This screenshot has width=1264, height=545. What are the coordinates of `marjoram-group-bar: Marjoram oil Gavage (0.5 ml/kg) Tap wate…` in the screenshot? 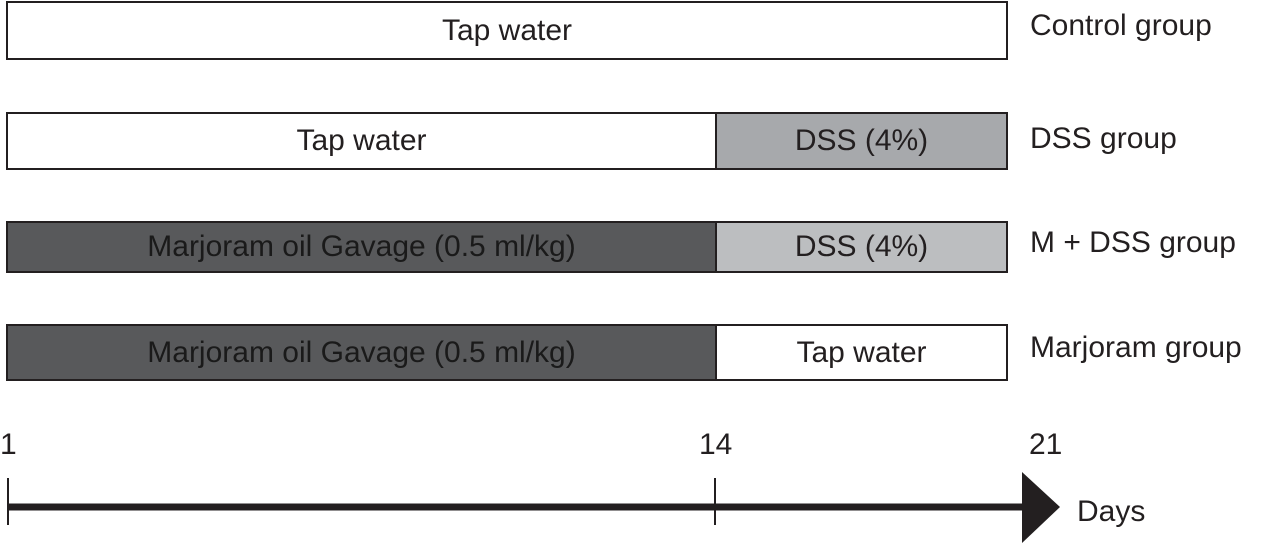 It's located at (507, 352).